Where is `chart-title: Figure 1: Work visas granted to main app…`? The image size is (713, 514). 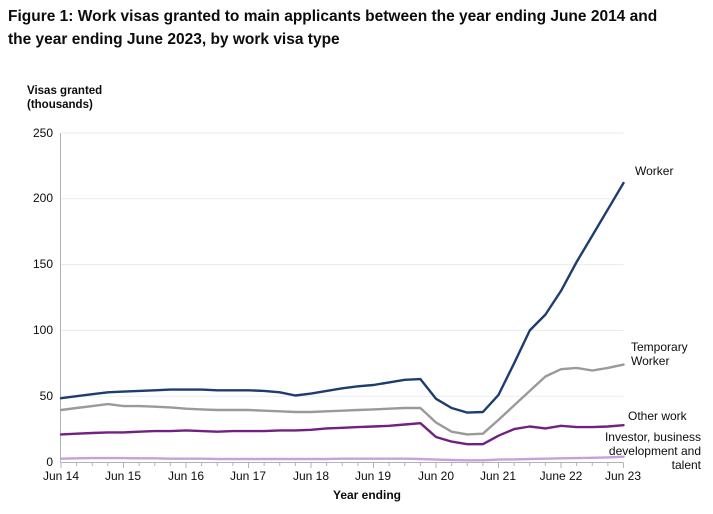 chart-title: Figure 1: Work visas granted to main app… is located at coordinates (333, 28).